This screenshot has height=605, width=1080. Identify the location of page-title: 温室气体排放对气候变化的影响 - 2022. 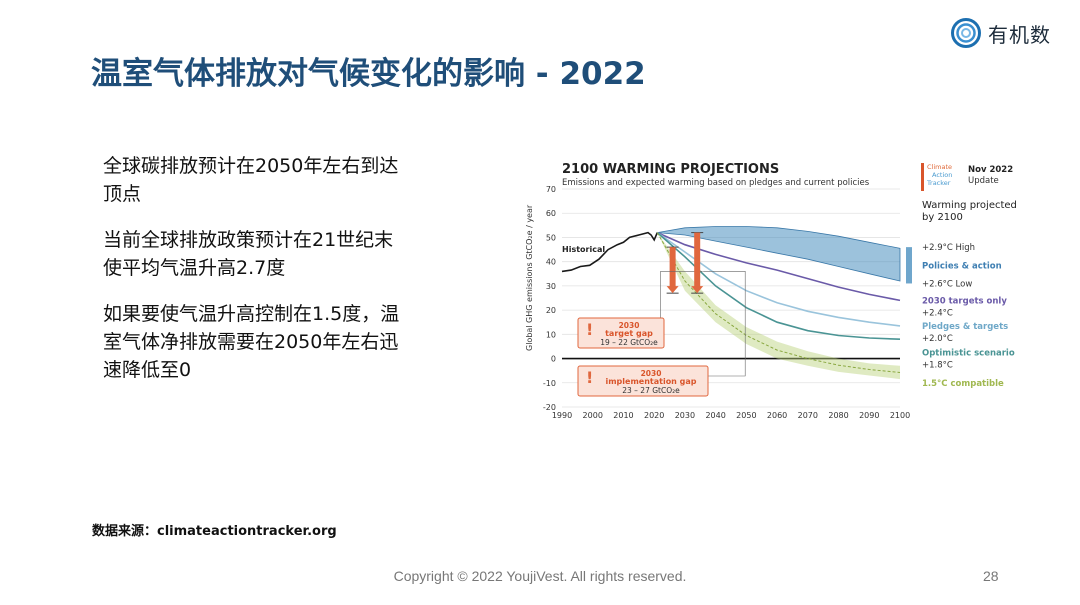
(368, 74).